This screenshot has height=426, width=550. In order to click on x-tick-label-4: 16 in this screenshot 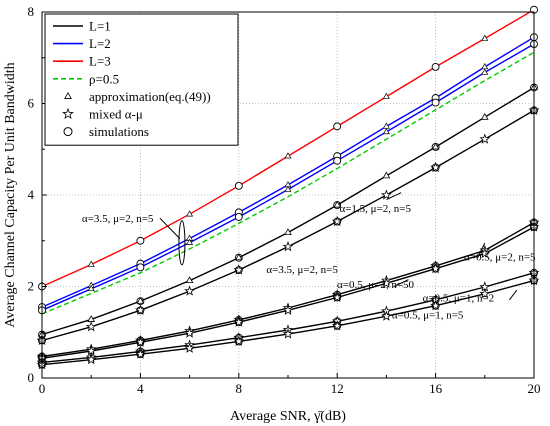, I will do `click(436, 388)`.